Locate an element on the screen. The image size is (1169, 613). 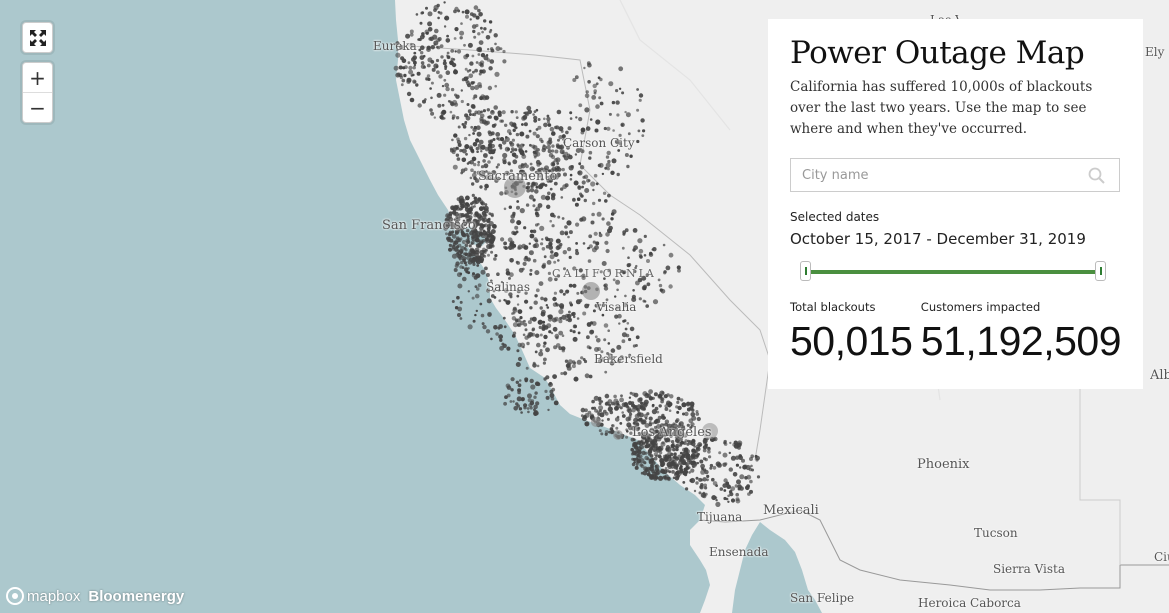
zoom-in-button: + is located at coordinates (37, 77).